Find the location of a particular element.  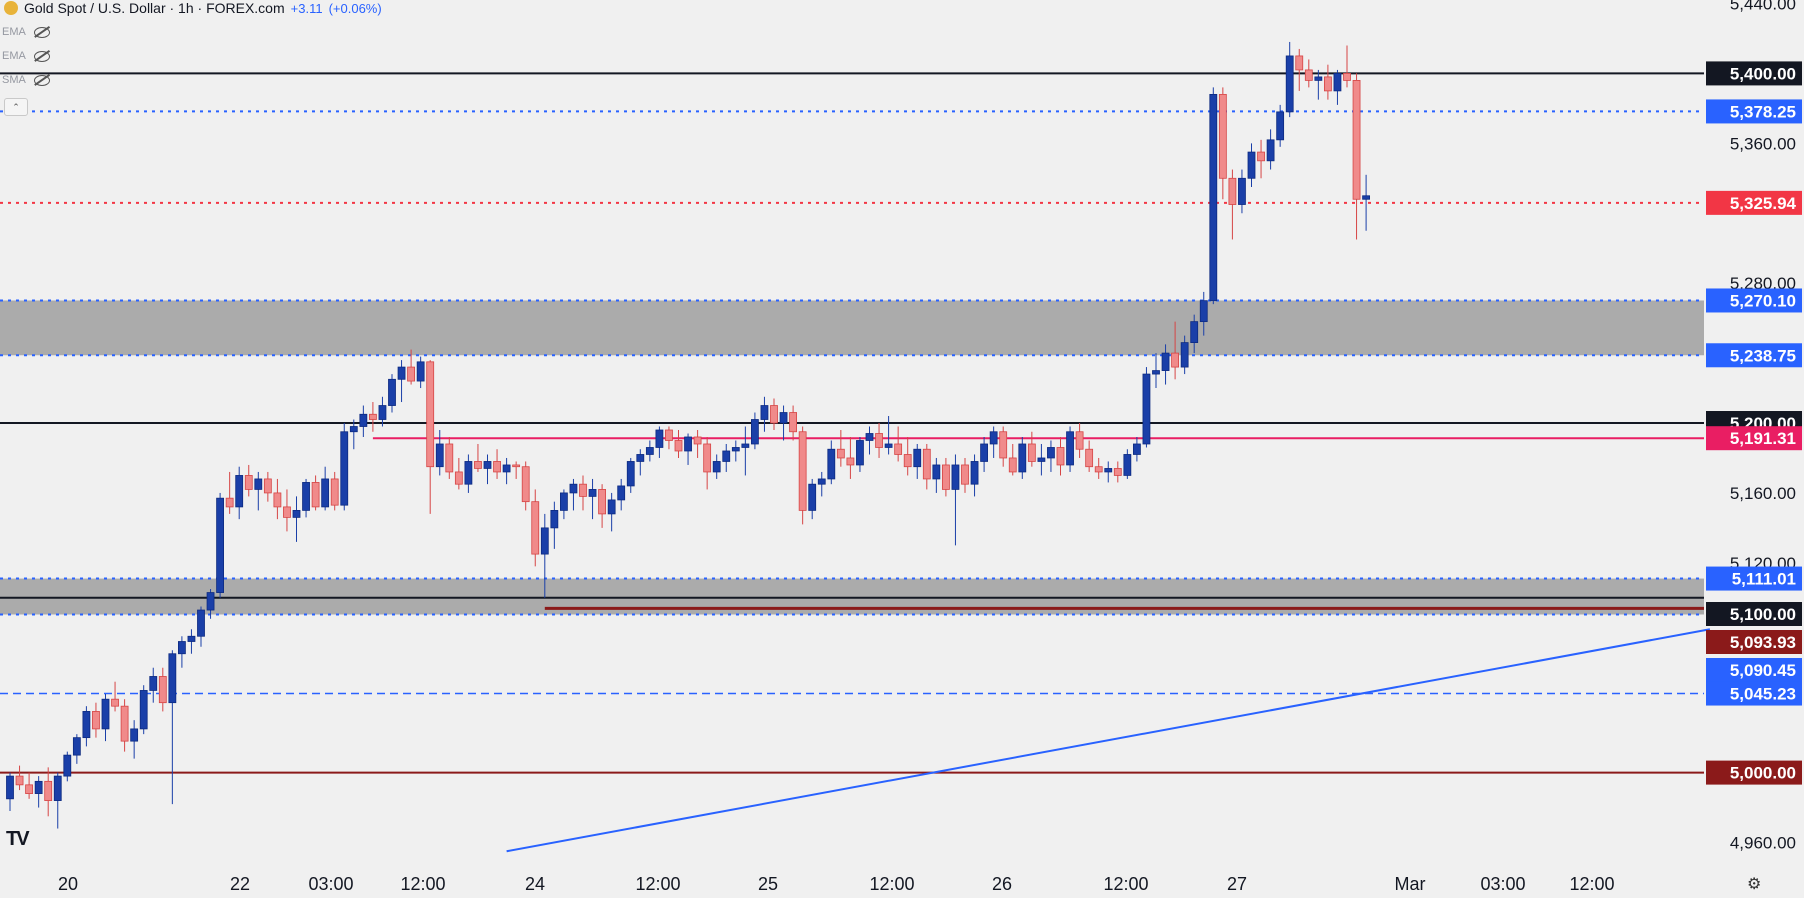

price-tick-label: 5,280.00 is located at coordinates (1763, 283).